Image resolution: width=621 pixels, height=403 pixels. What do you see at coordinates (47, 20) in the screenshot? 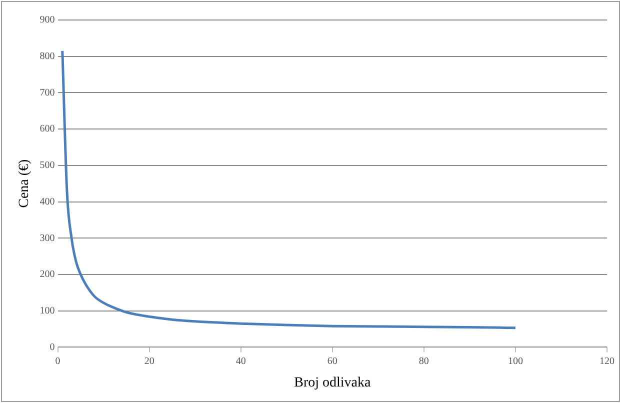
I see `y-tick-label: 900` at bounding box center [47, 20].